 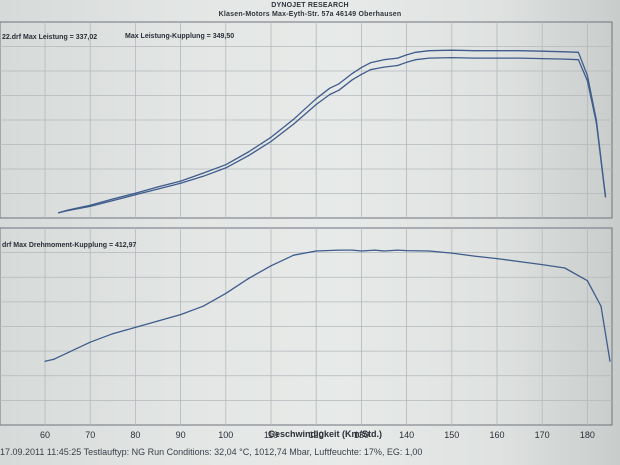 I want to click on x-tick-label: 90, so click(x=181, y=435).